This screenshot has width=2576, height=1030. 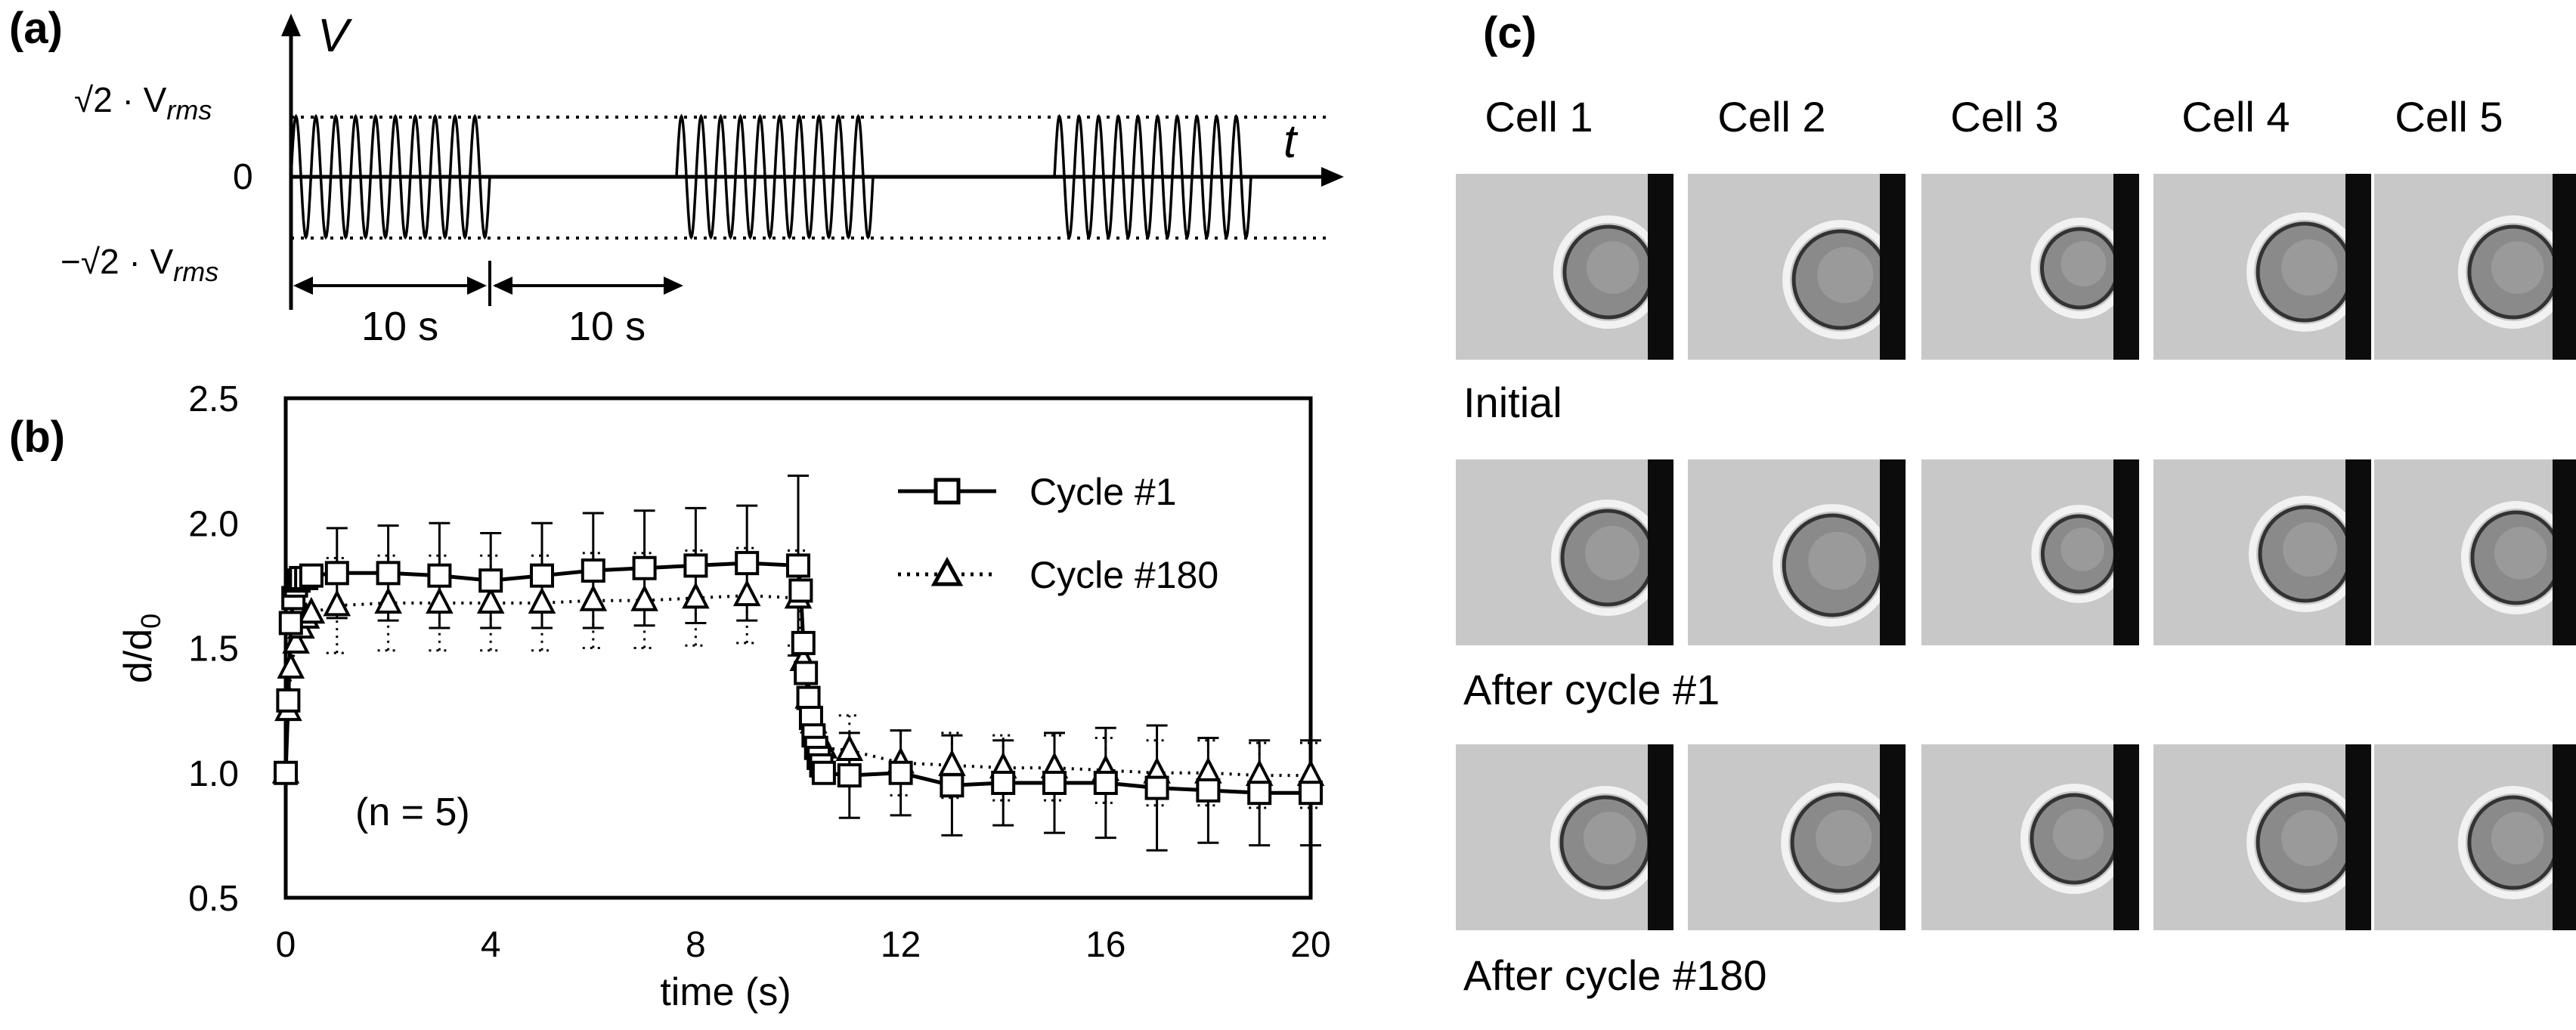 What do you see at coordinates (1332, 177) in the screenshot?
I see `t-axis-arrow` at bounding box center [1332, 177].